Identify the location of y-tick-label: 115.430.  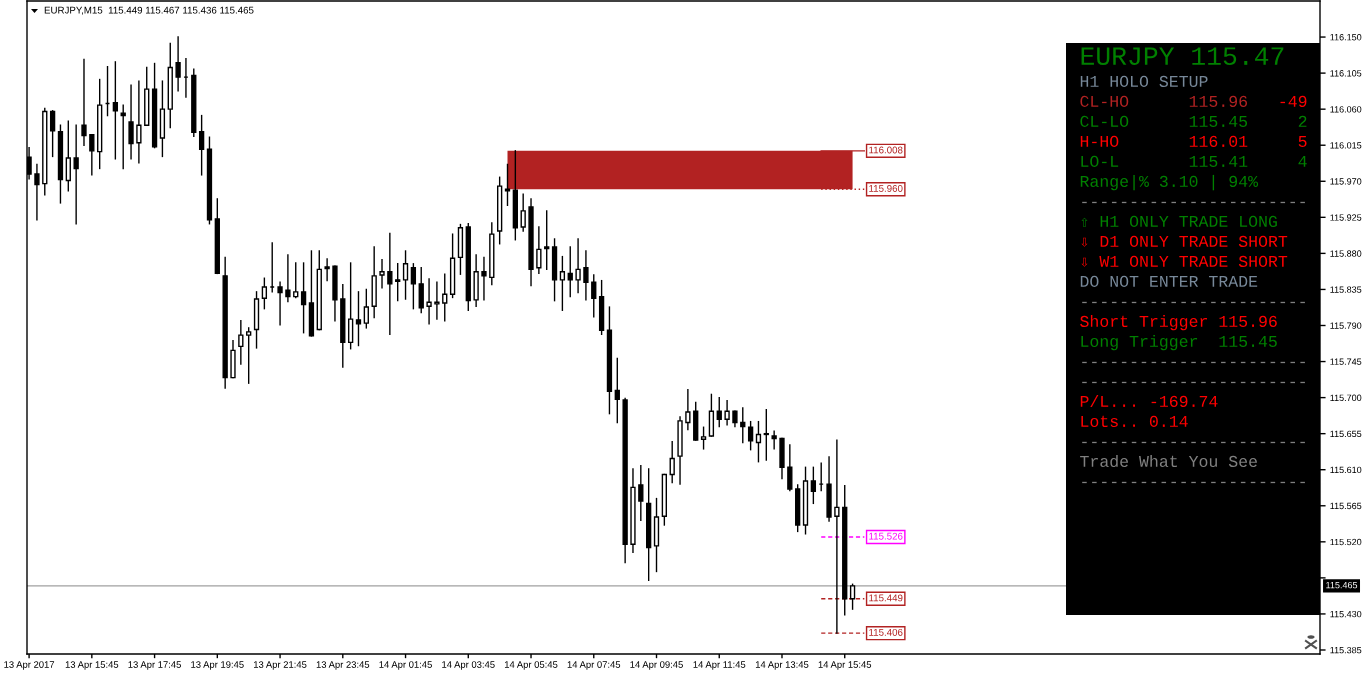
(1346, 614).